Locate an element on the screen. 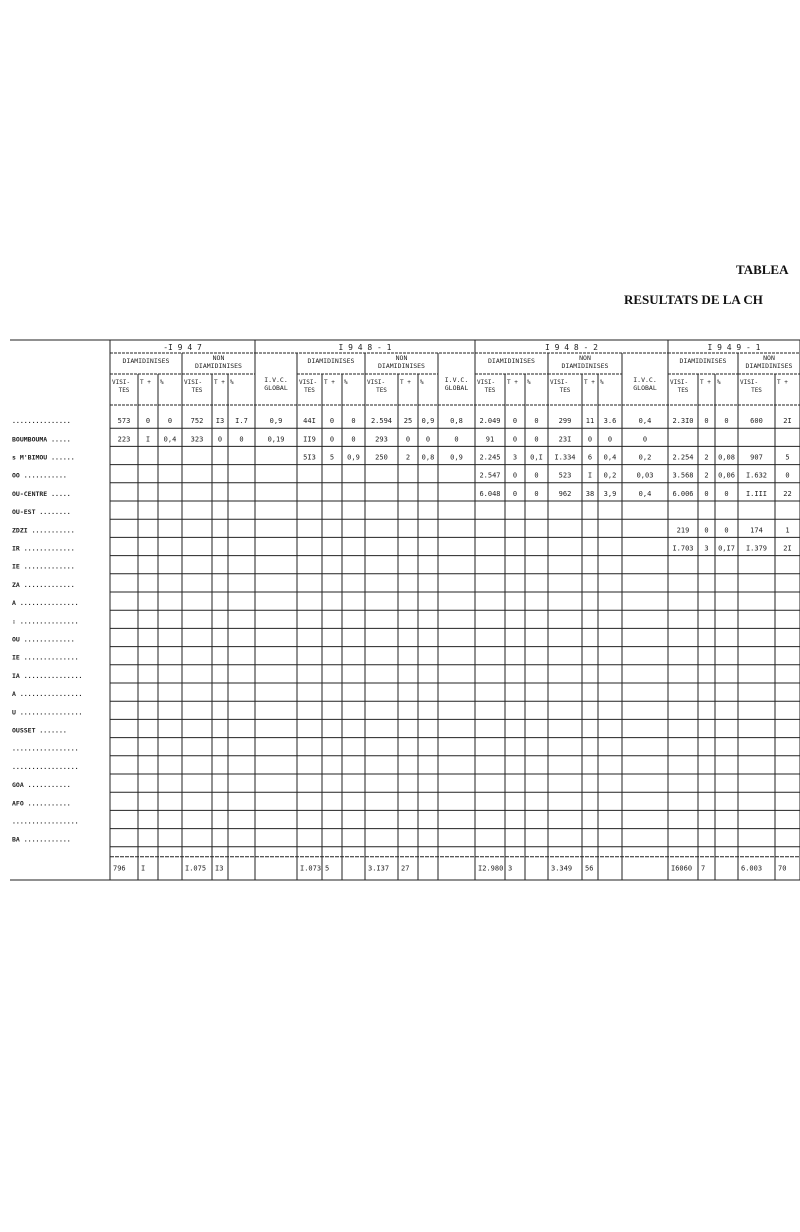 This screenshot has height=1232, width=800. cell: 907 is located at coordinates (756, 458).